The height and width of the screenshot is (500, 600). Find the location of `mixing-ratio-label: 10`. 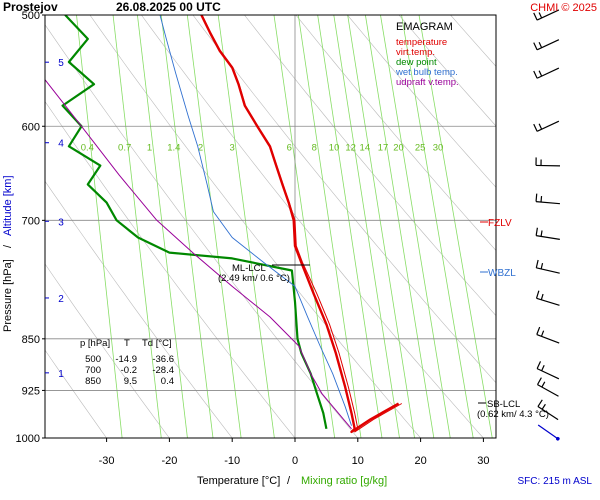

mixing-ratio-label: 10 is located at coordinates (334, 147).